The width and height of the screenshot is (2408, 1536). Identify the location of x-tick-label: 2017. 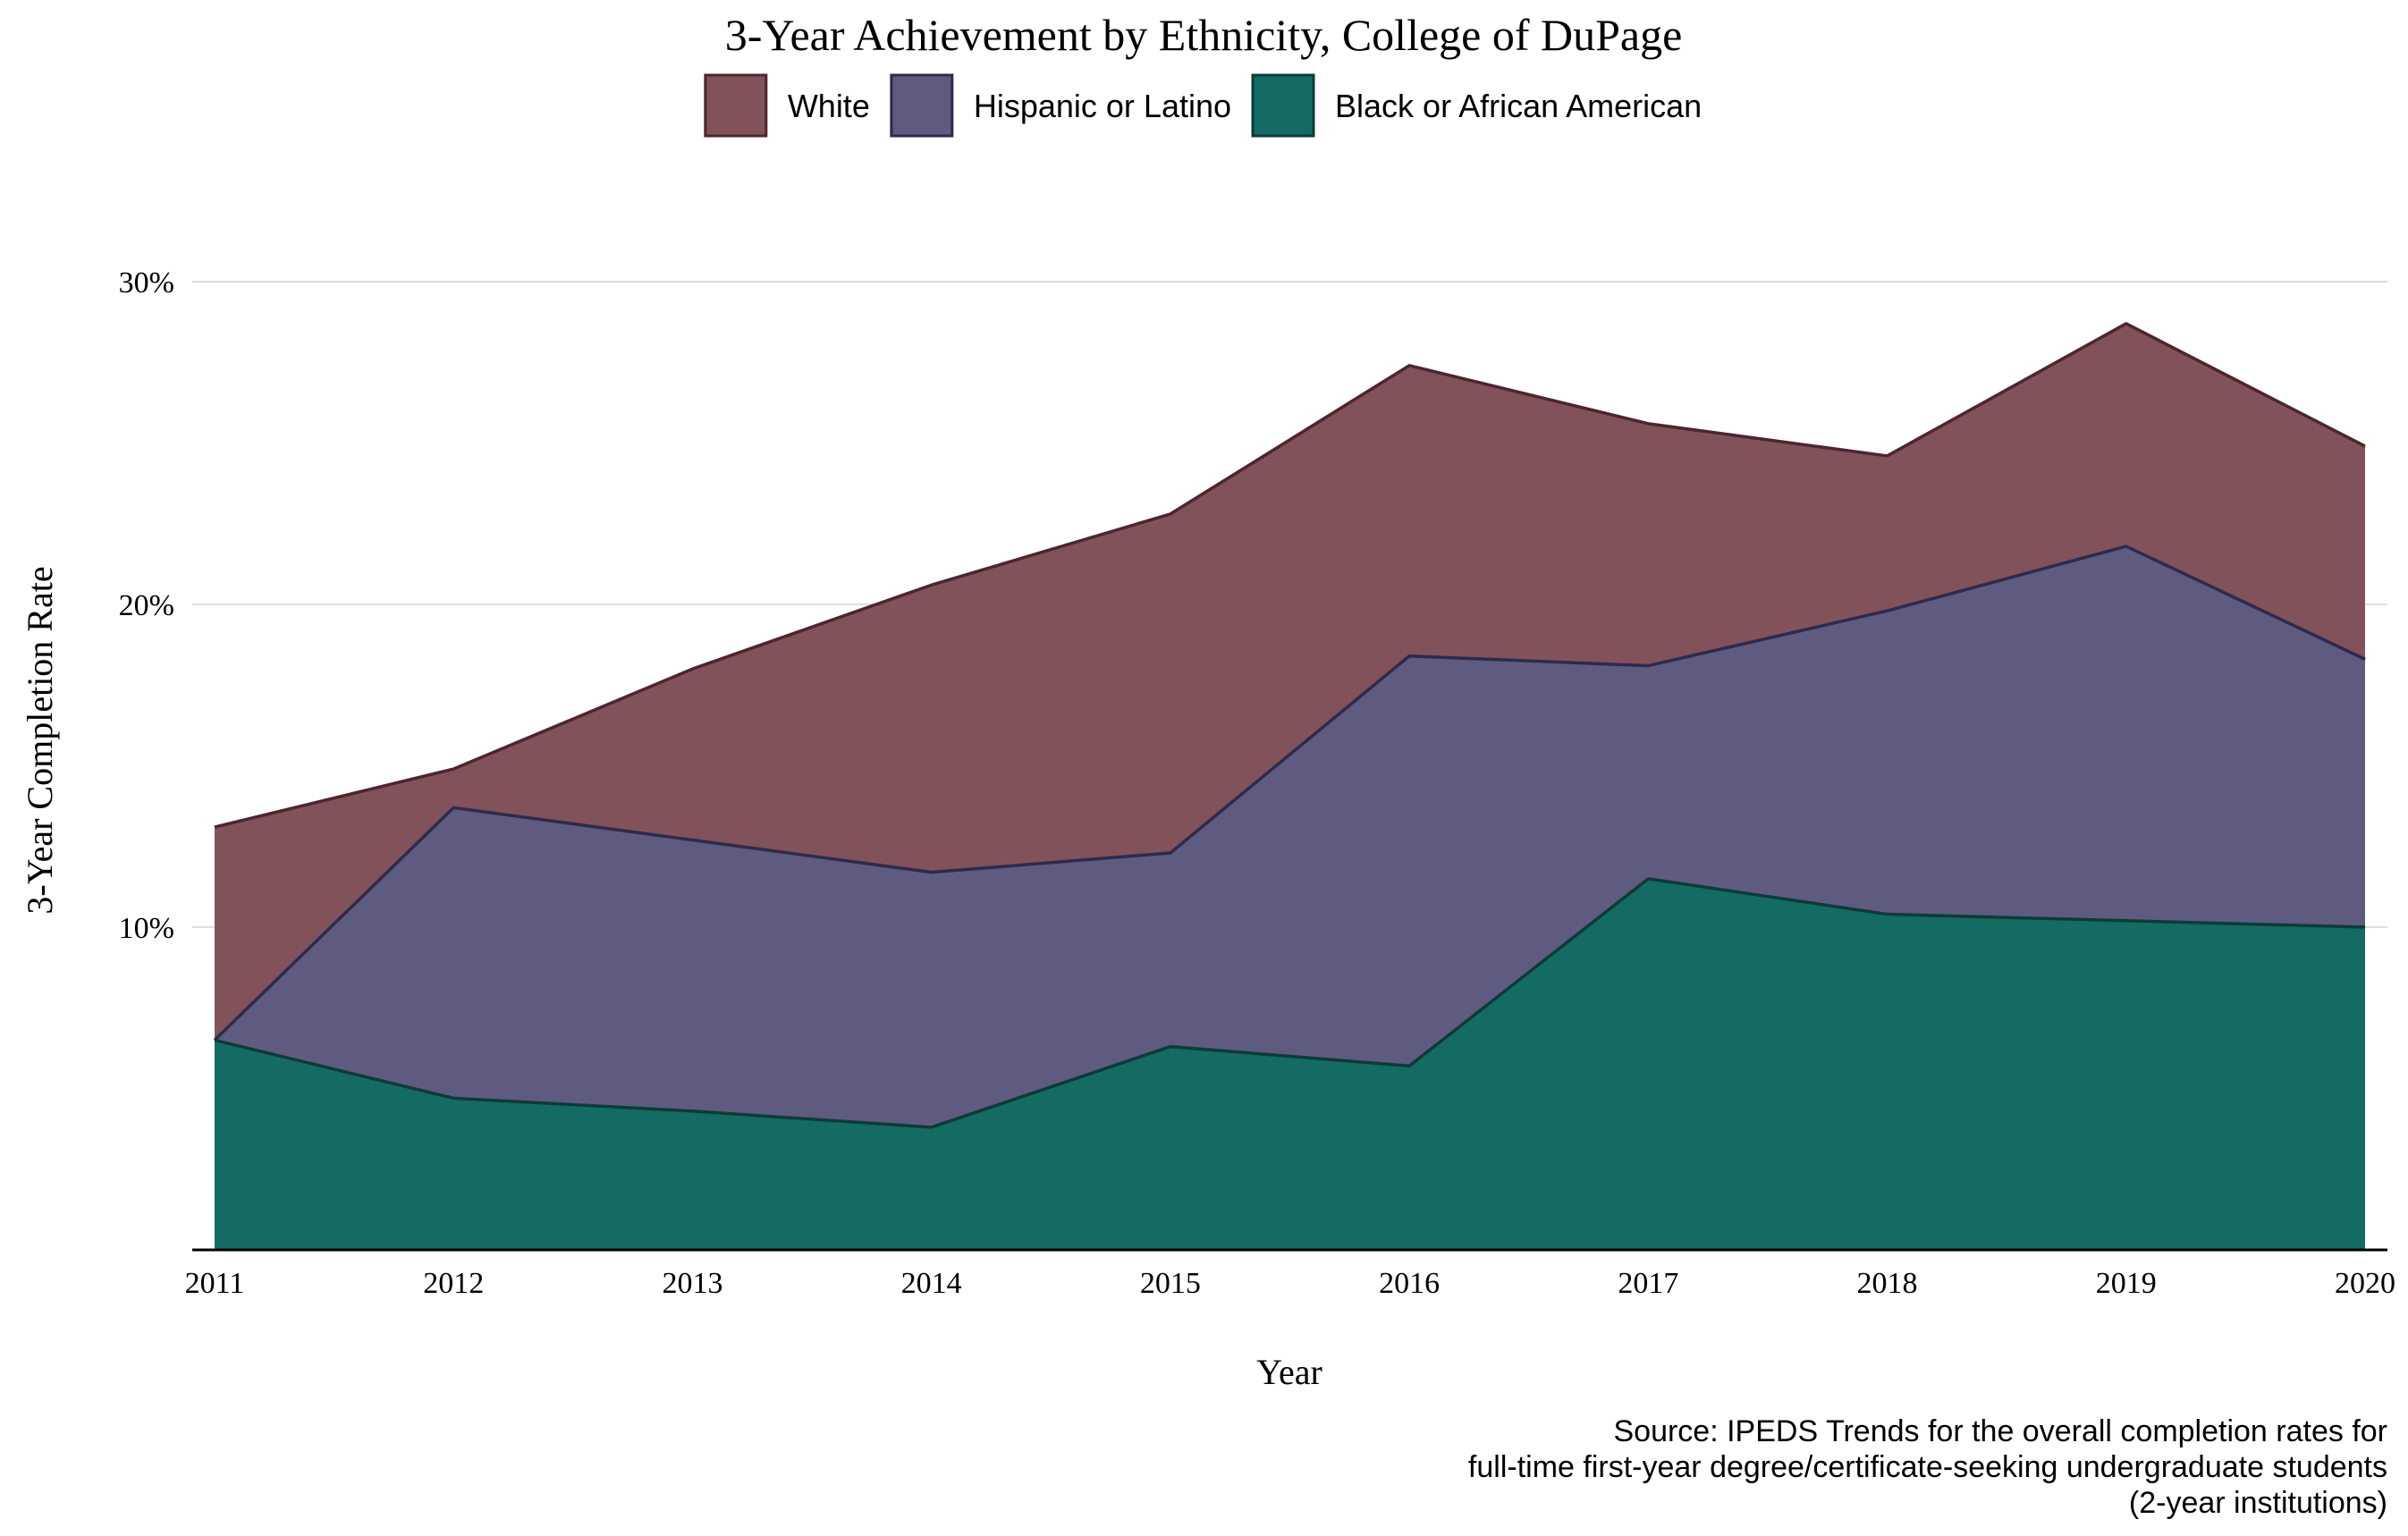
(1648, 1283).